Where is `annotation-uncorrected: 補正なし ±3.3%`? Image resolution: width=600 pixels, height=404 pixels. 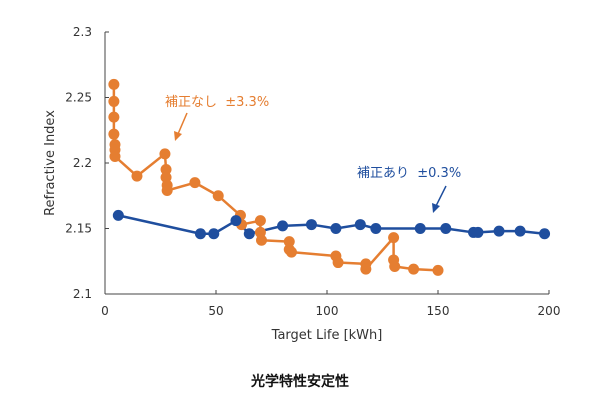
annotation-uncorrected: 補正なし ±3.3% is located at coordinates (217, 102).